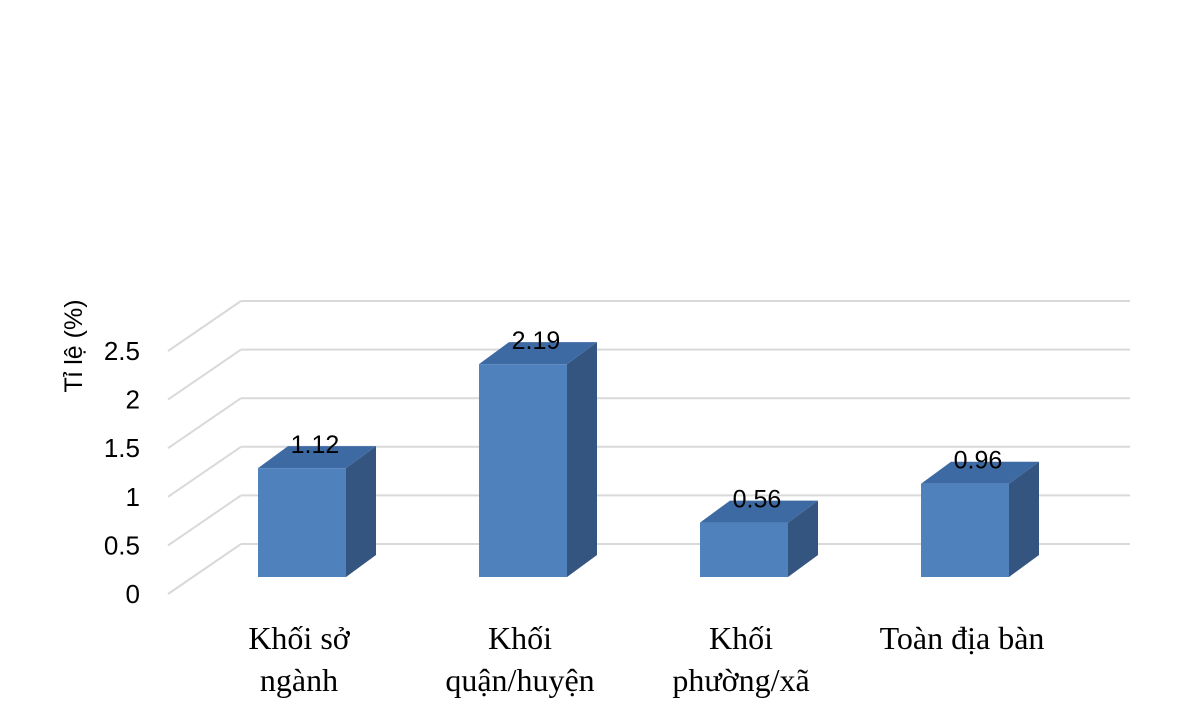  What do you see at coordinates (757, 500) in the screenshot?
I see `data-label: 0.56` at bounding box center [757, 500].